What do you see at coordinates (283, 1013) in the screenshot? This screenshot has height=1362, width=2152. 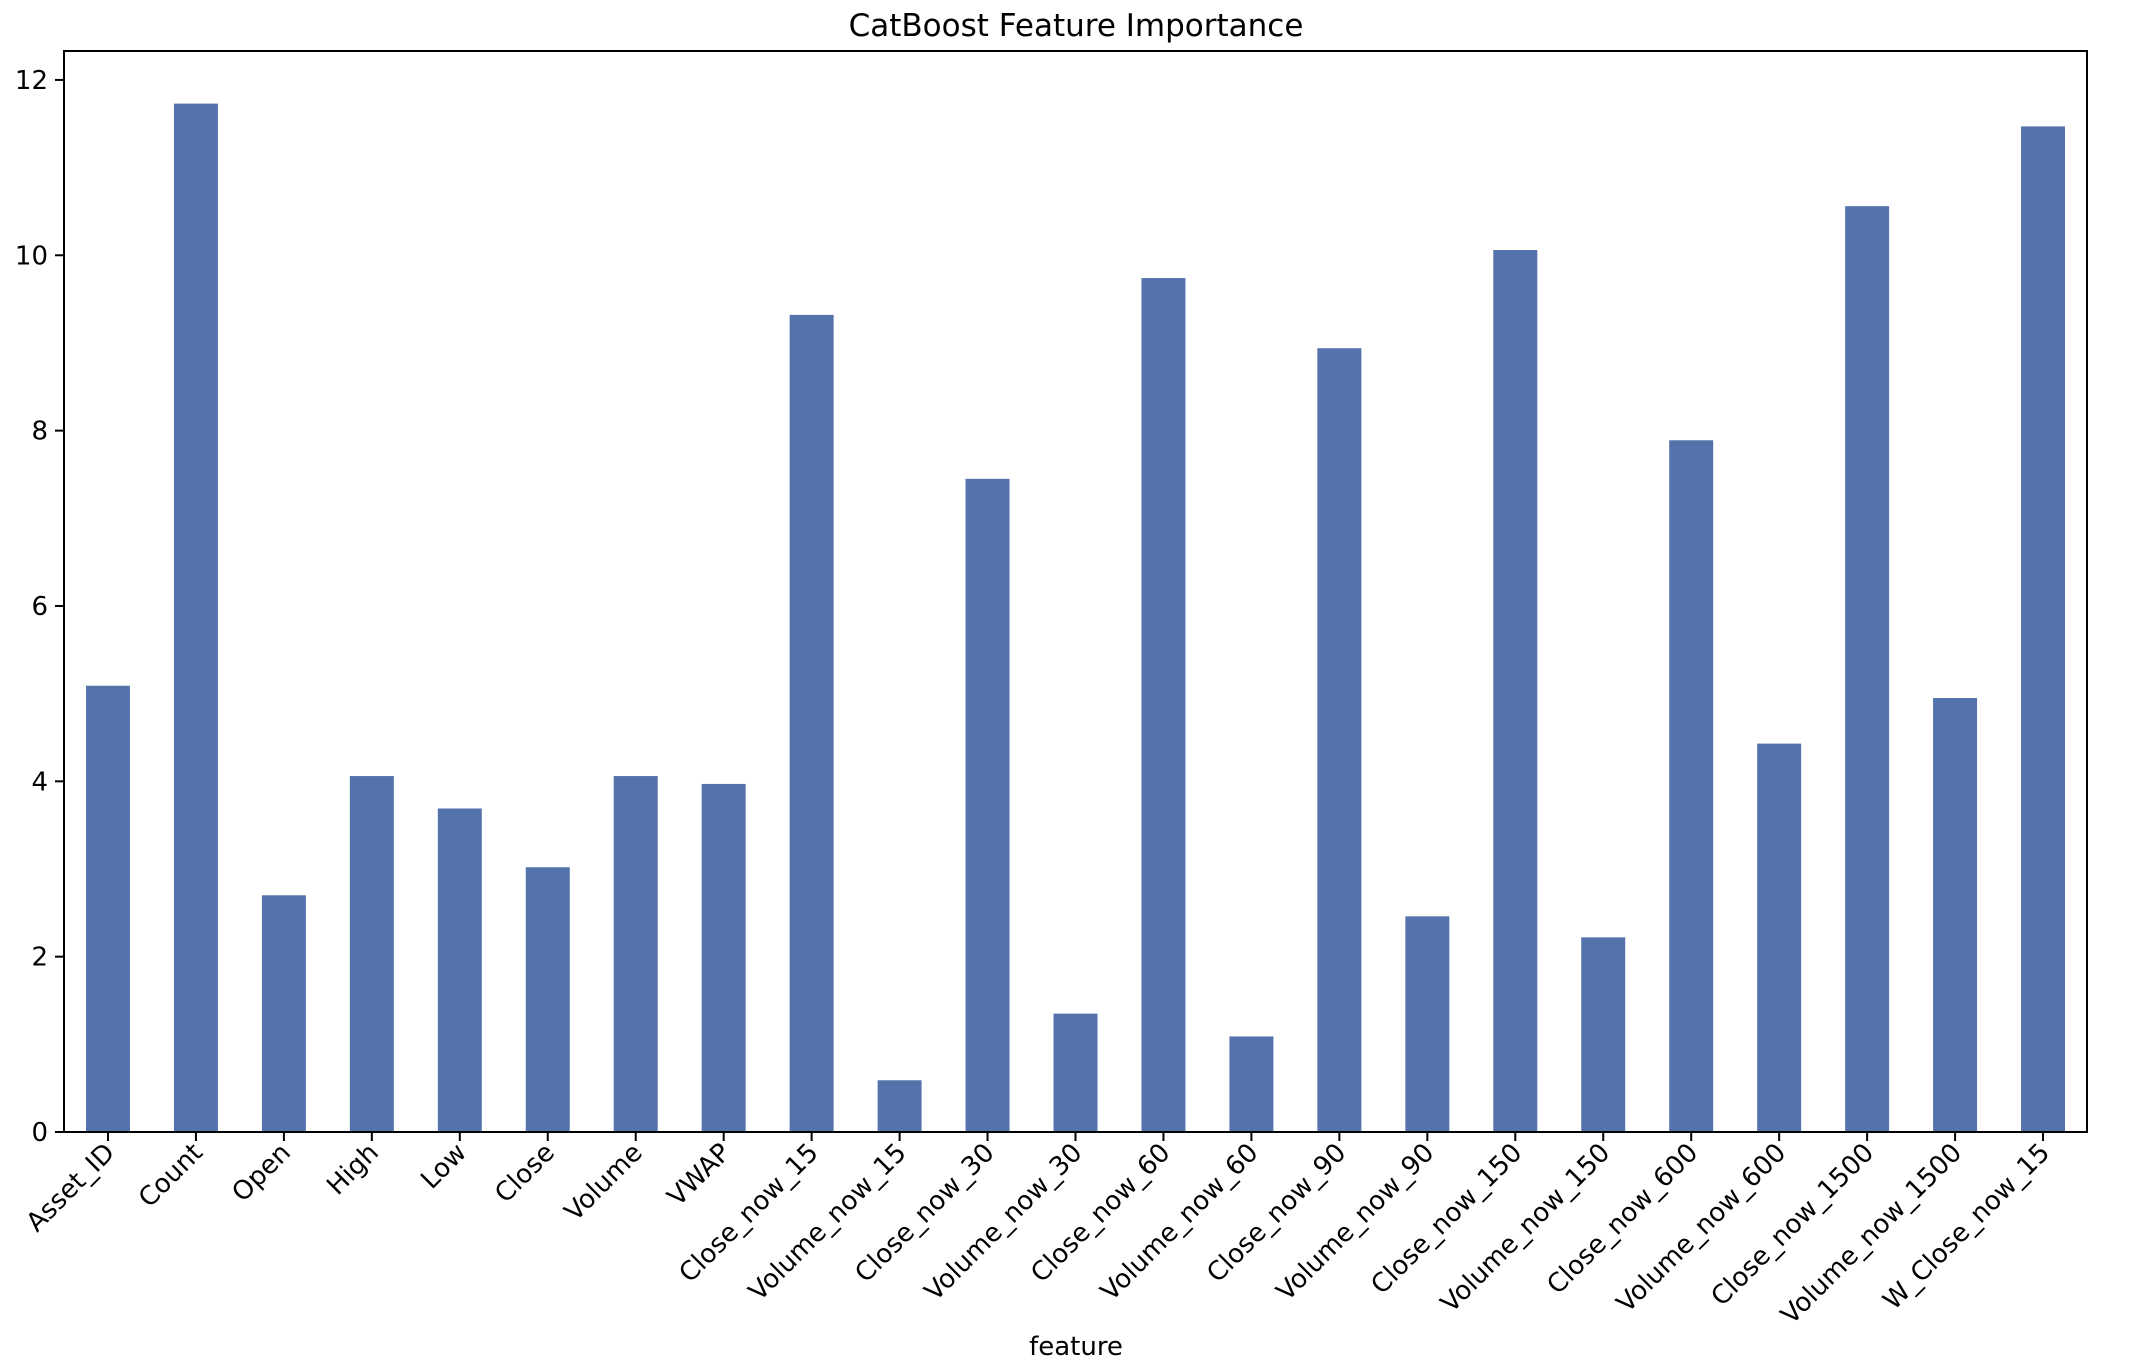 I see `bar-Open` at bounding box center [283, 1013].